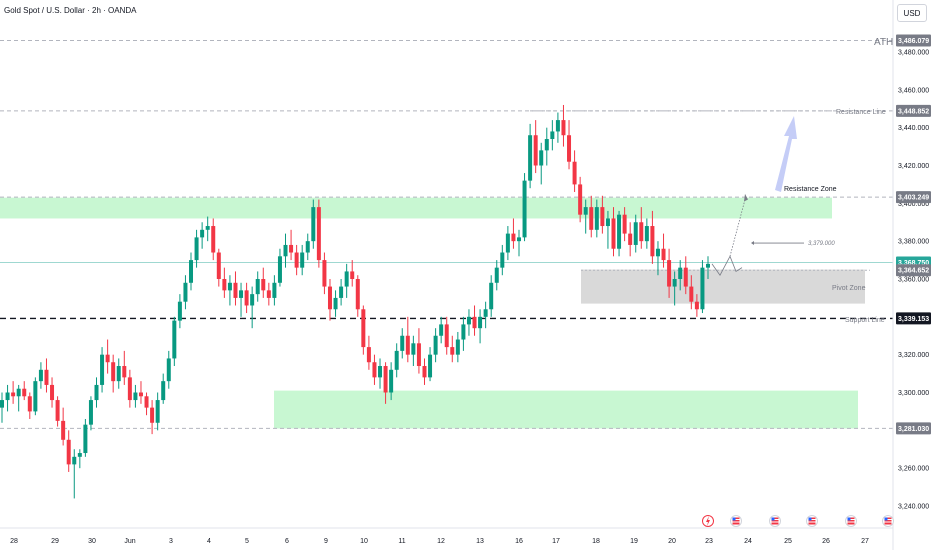 The width and height of the screenshot is (932, 550). What do you see at coordinates (723, 286) in the screenshot?
I see `pivot-zone` at bounding box center [723, 286].